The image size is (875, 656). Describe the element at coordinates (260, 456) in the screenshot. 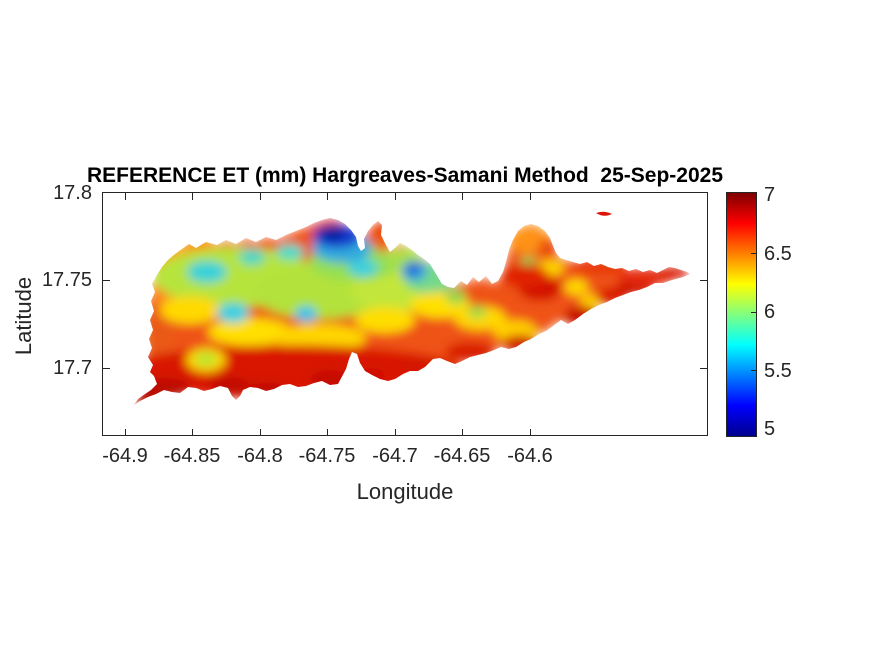

I see `x-tick-label: -64.8` at that location.